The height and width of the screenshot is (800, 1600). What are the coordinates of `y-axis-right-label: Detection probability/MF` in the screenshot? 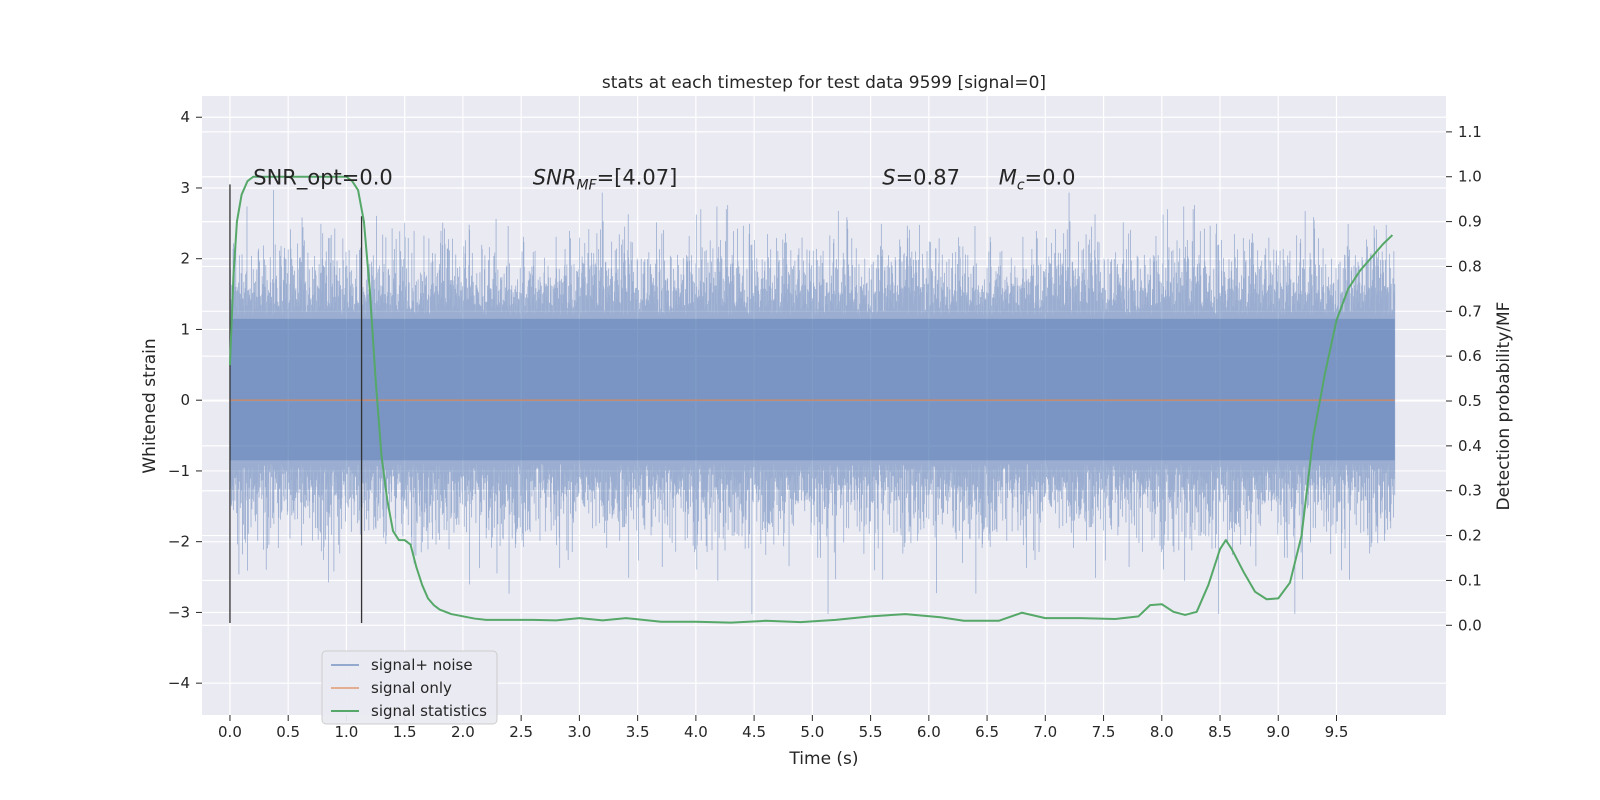 It's located at (1504, 406).